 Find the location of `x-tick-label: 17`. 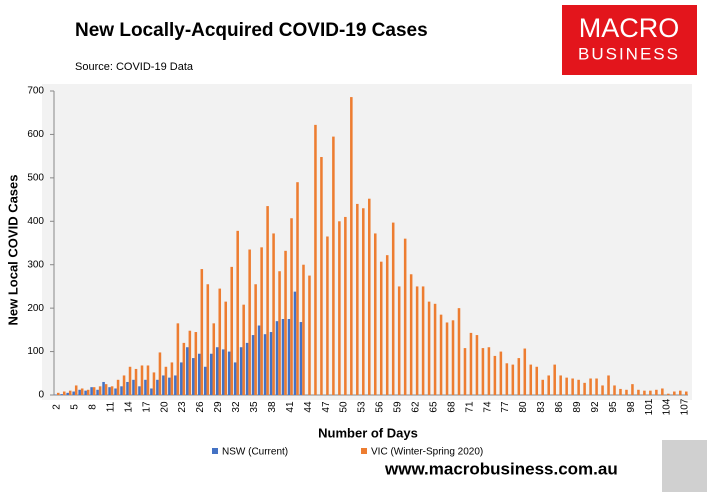

x-tick-label: 17 is located at coordinates (146, 407).